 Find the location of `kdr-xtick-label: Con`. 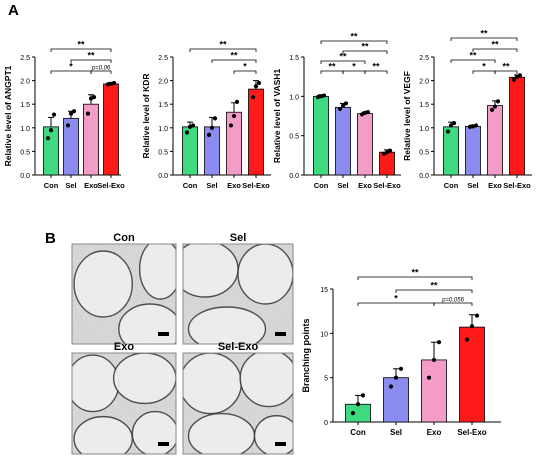

kdr-xtick-label: Con is located at coordinates (190, 185).